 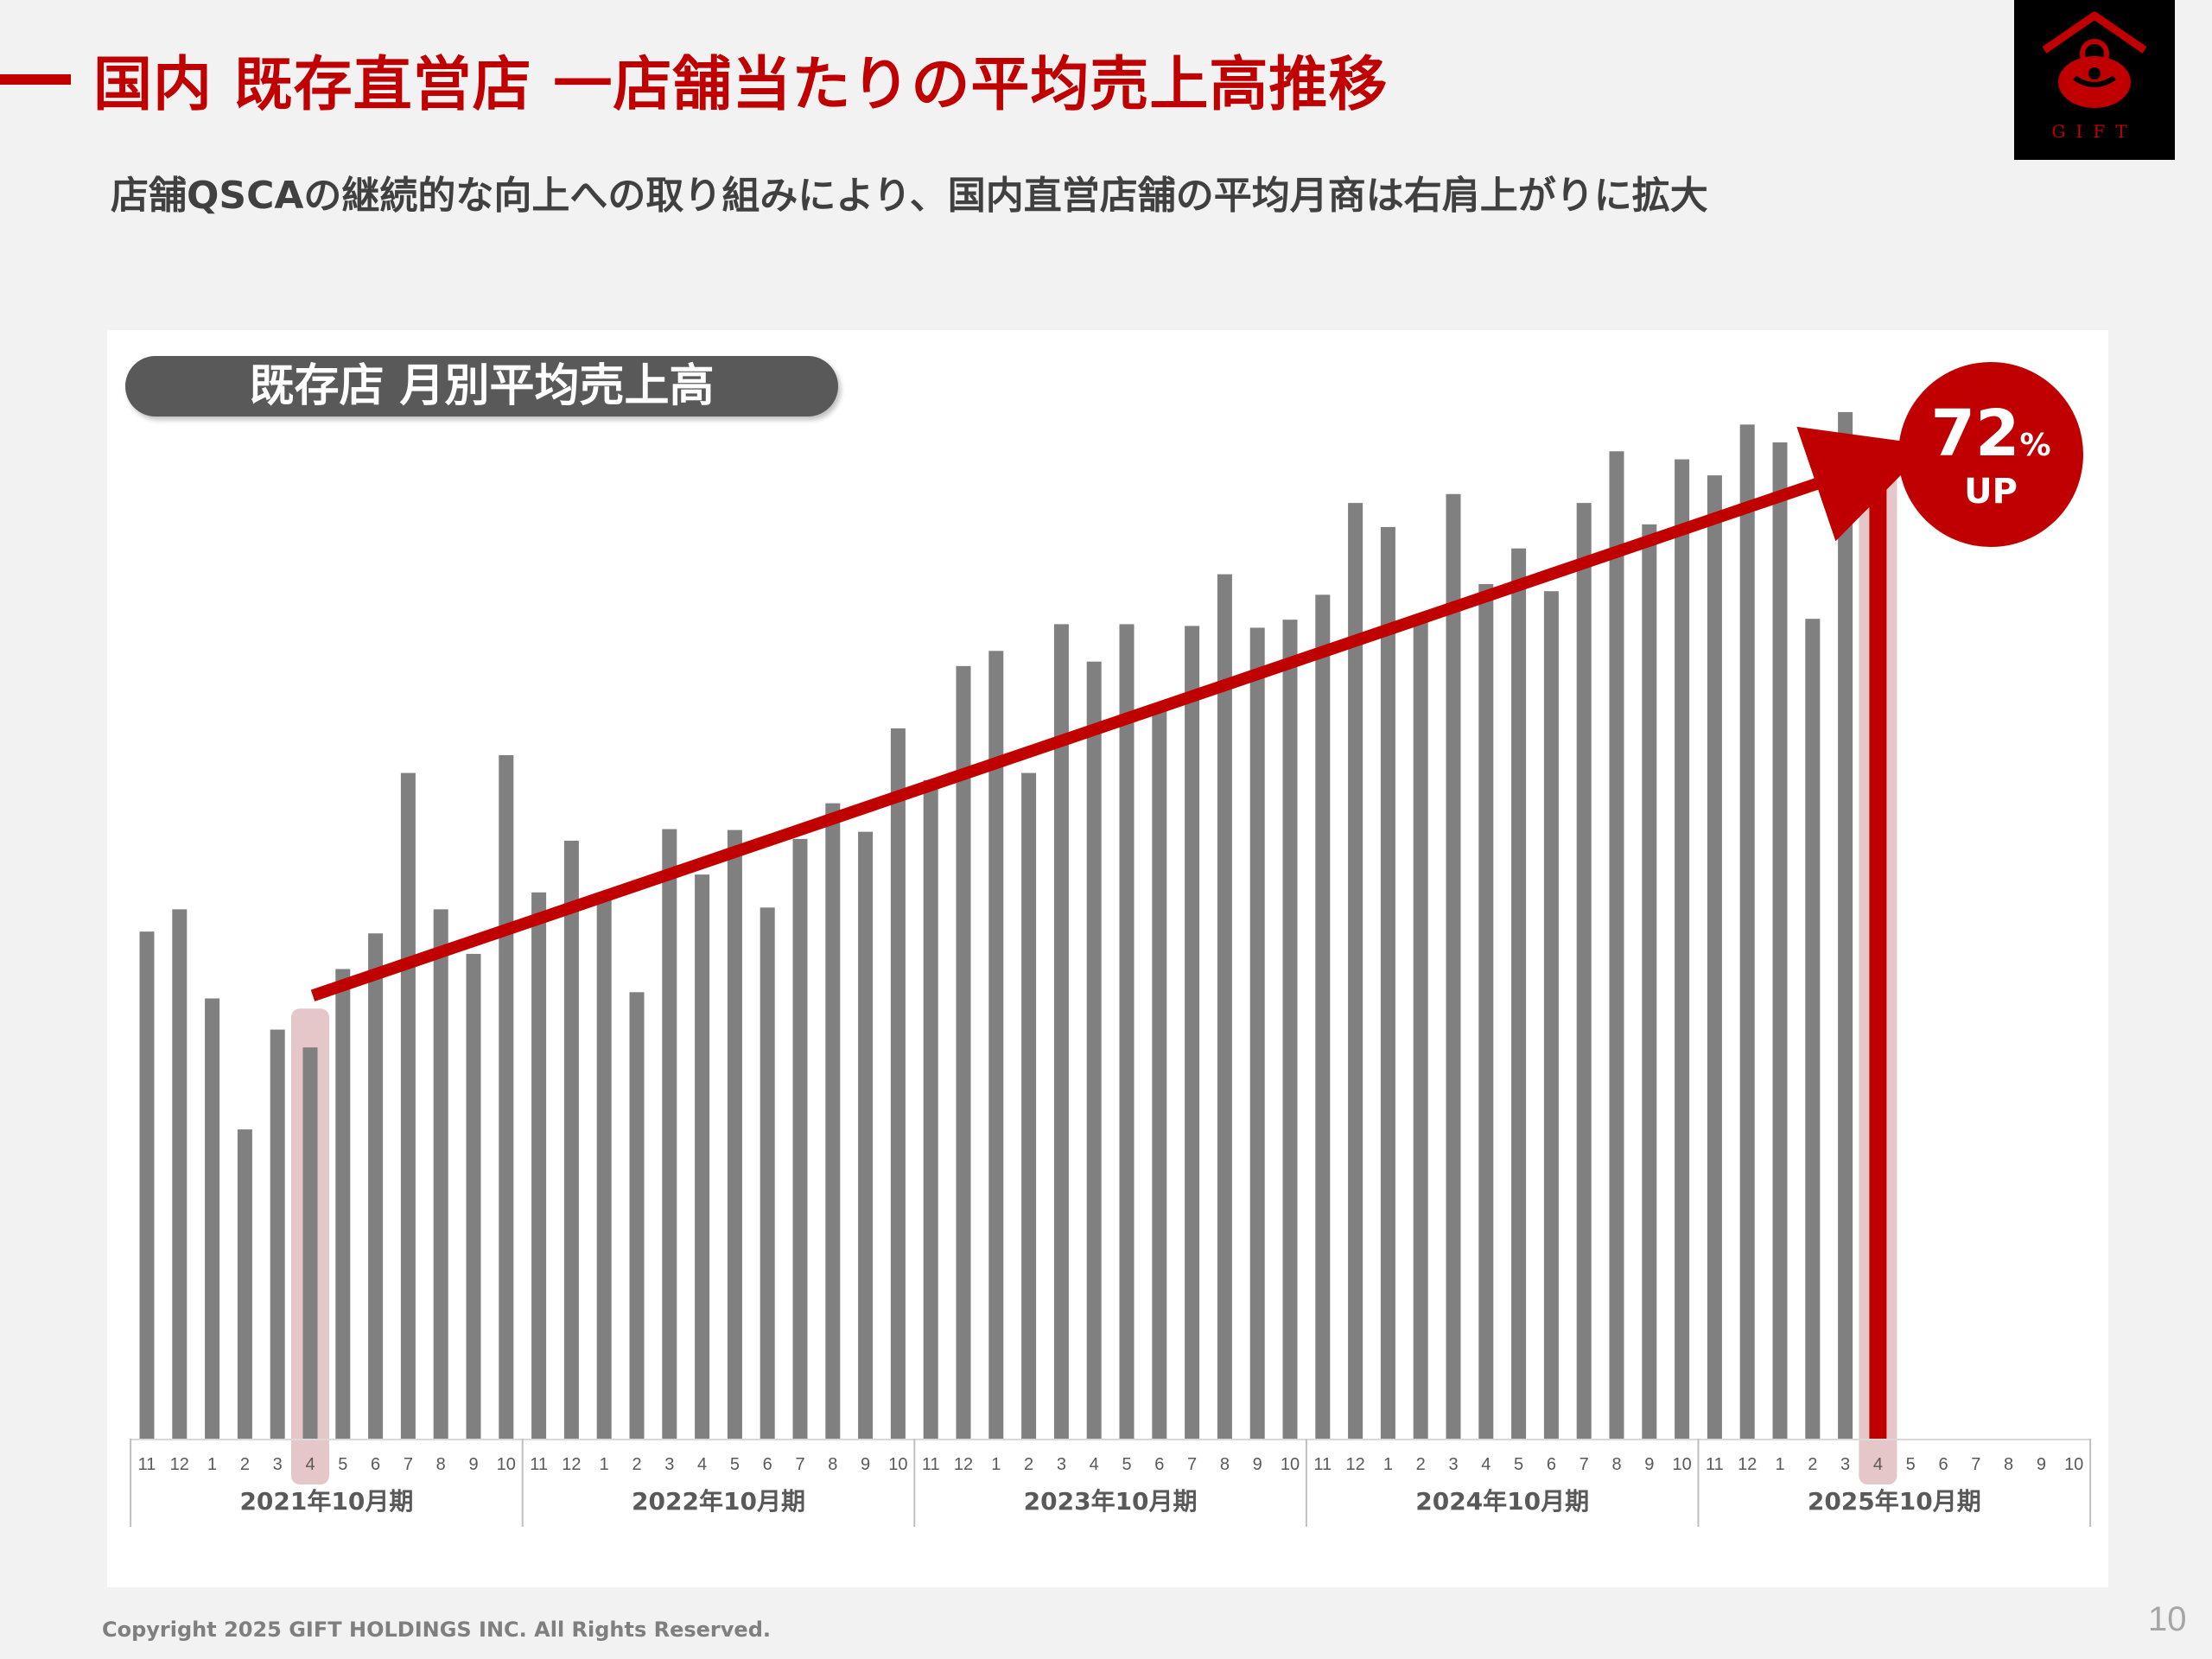 I want to click on page-title: 国内 既存直営店 一店舗当たりの平均売上高推移, so click(x=741, y=85).